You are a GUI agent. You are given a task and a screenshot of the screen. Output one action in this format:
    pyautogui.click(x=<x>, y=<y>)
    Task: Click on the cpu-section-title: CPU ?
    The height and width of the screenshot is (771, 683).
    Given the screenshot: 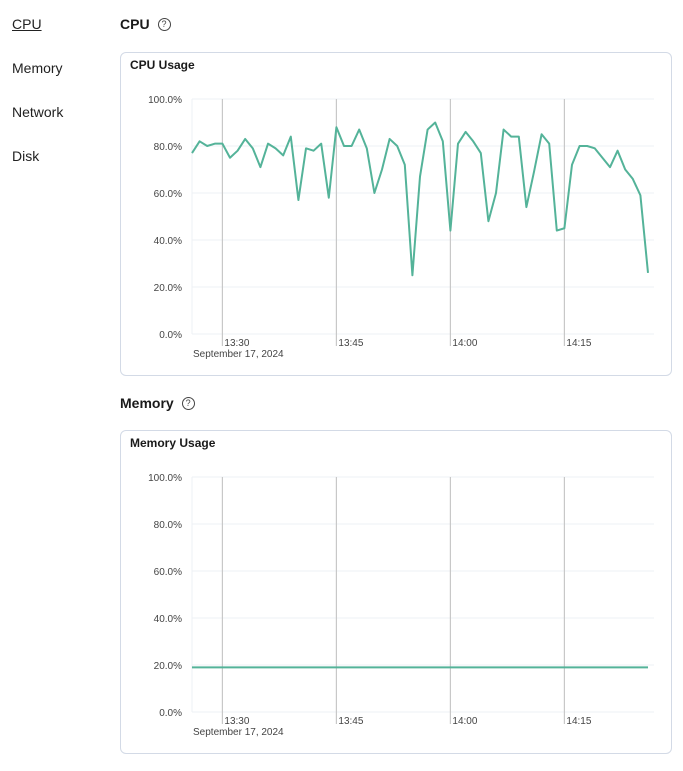 What is the action you would take?
    pyautogui.click(x=145, y=24)
    